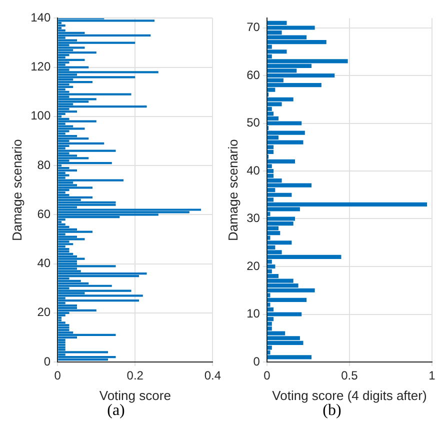  Describe the element at coordinates (40, 115) in the screenshot. I see `y-tick-label: 100` at that location.